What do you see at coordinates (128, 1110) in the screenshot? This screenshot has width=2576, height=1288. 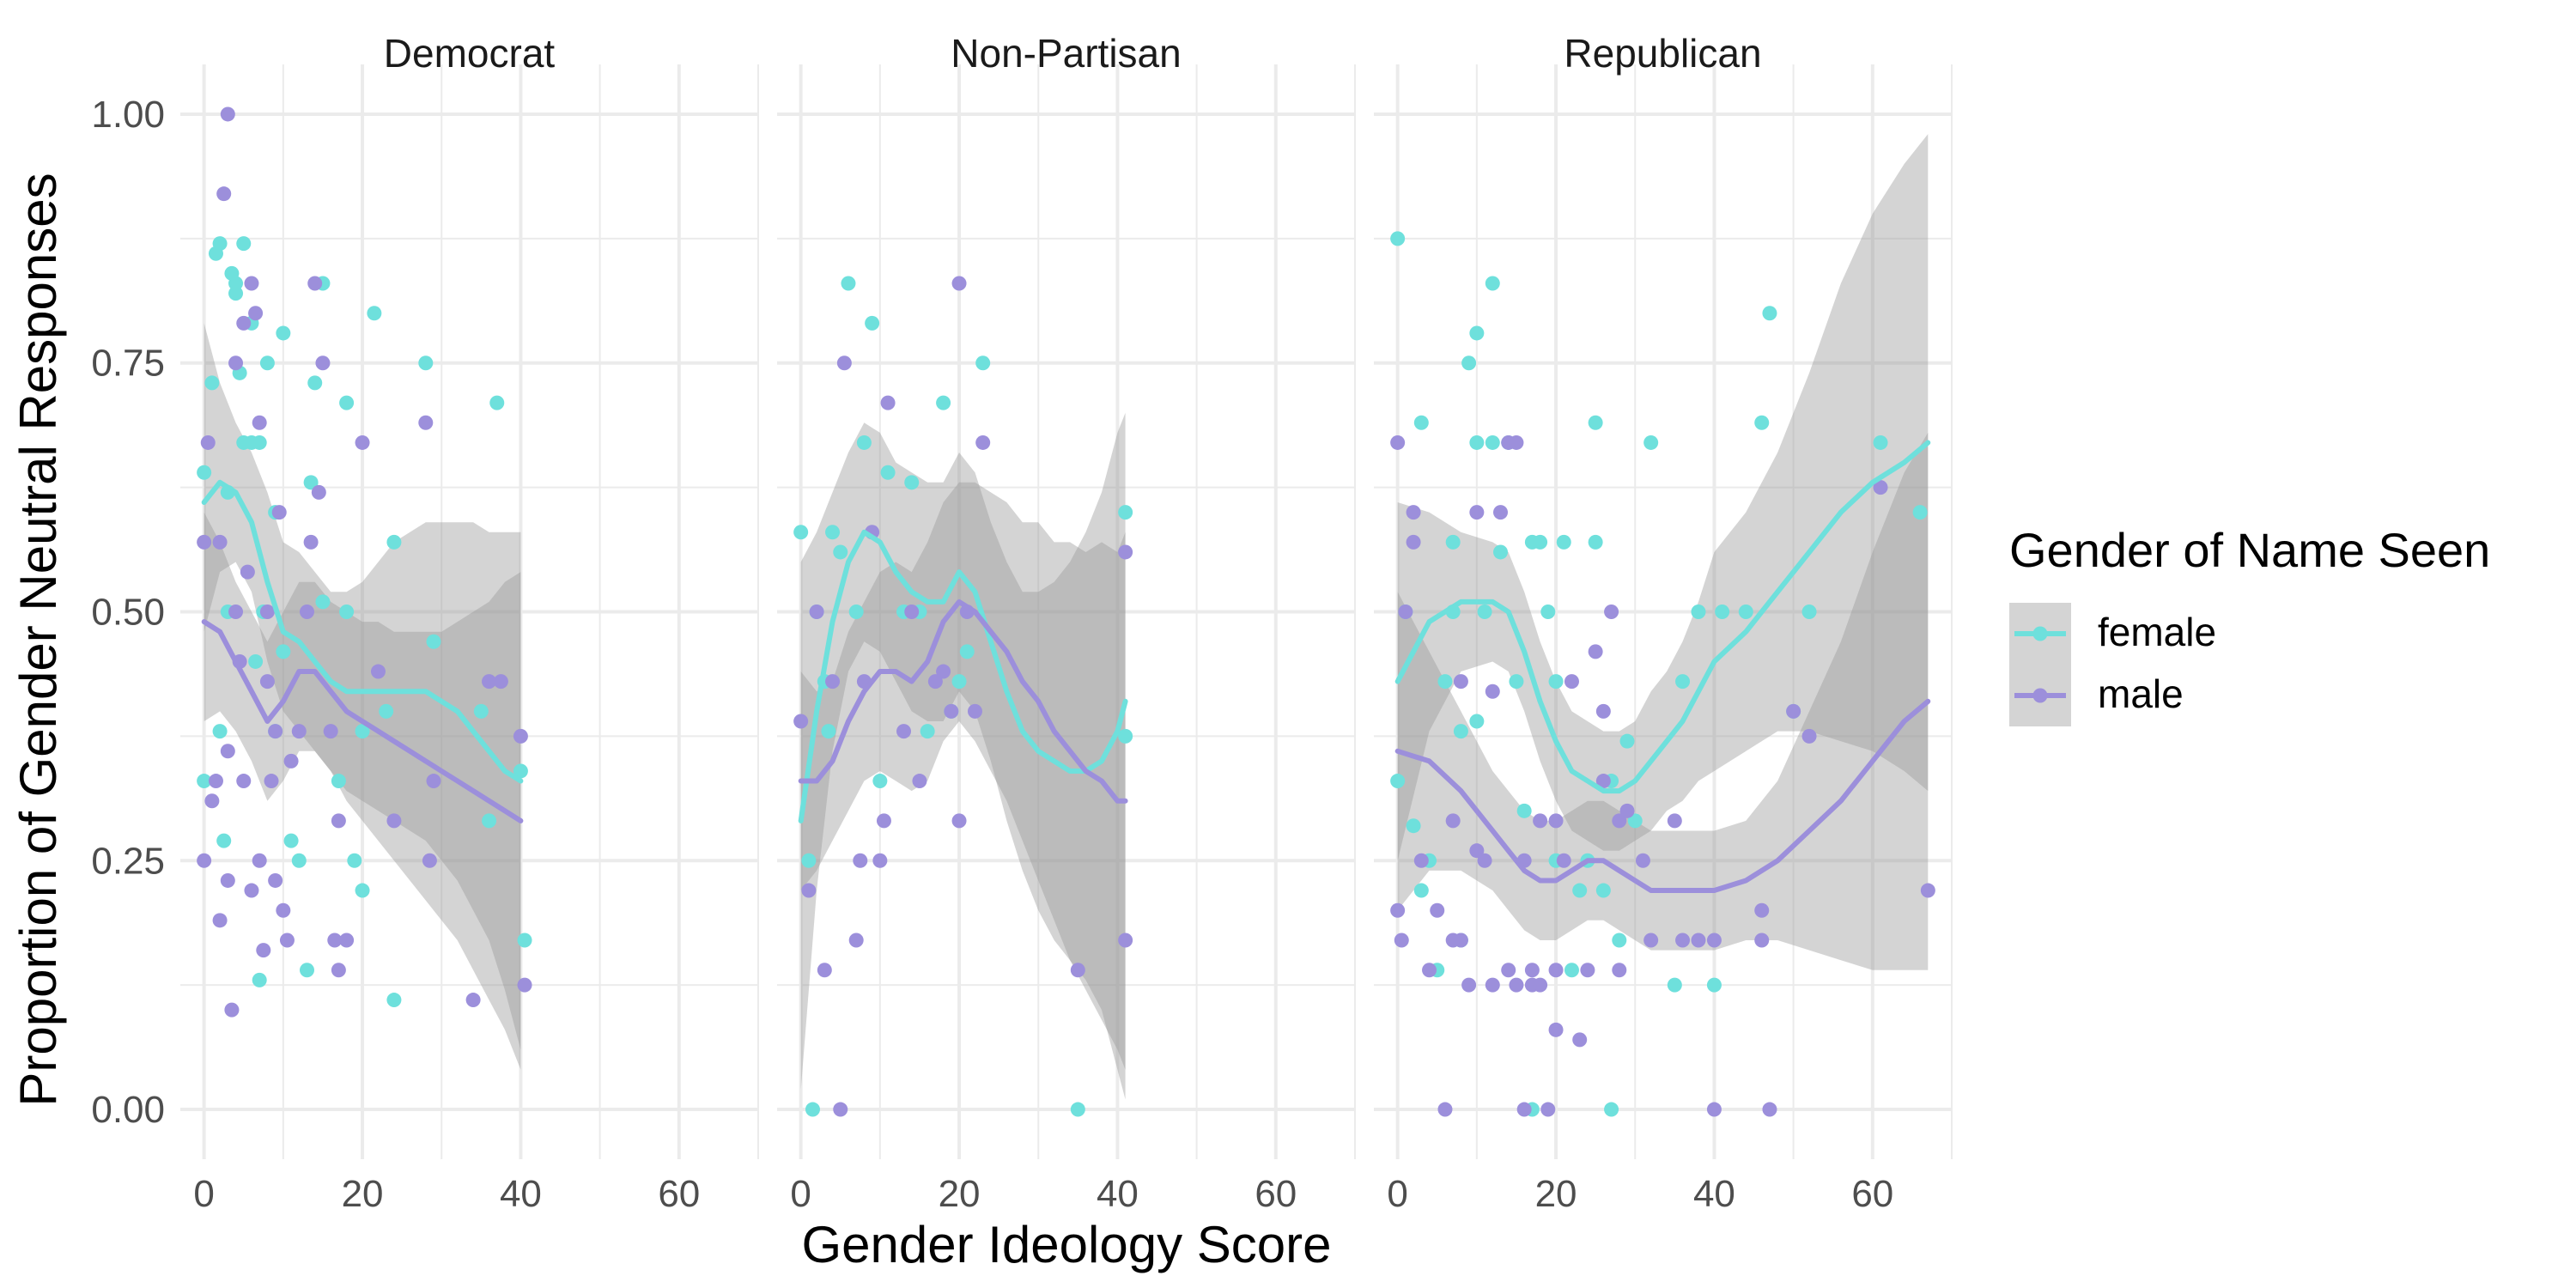 I see `y-tick-label: 0.00` at bounding box center [128, 1110].